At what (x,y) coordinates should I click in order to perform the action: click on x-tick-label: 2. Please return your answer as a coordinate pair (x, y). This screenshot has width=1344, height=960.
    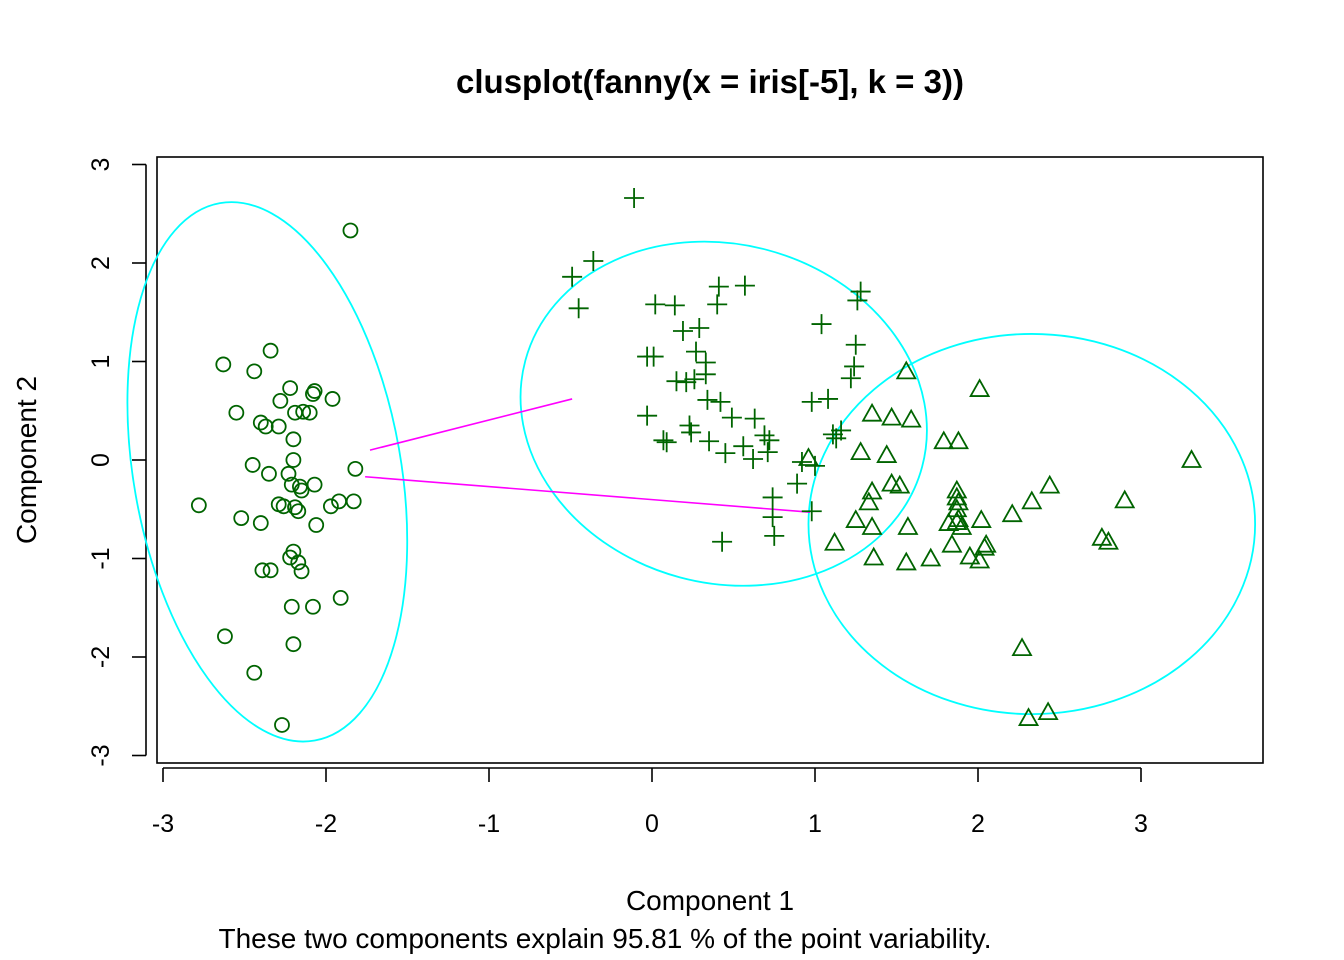
    Looking at the image, I should click on (978, 824).